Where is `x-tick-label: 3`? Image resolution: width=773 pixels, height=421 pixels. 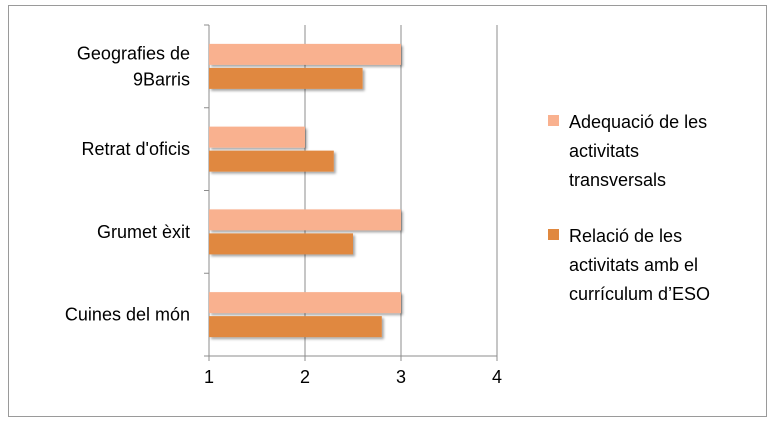
x-tick-label: 3 is located at coordinates (401, 377).